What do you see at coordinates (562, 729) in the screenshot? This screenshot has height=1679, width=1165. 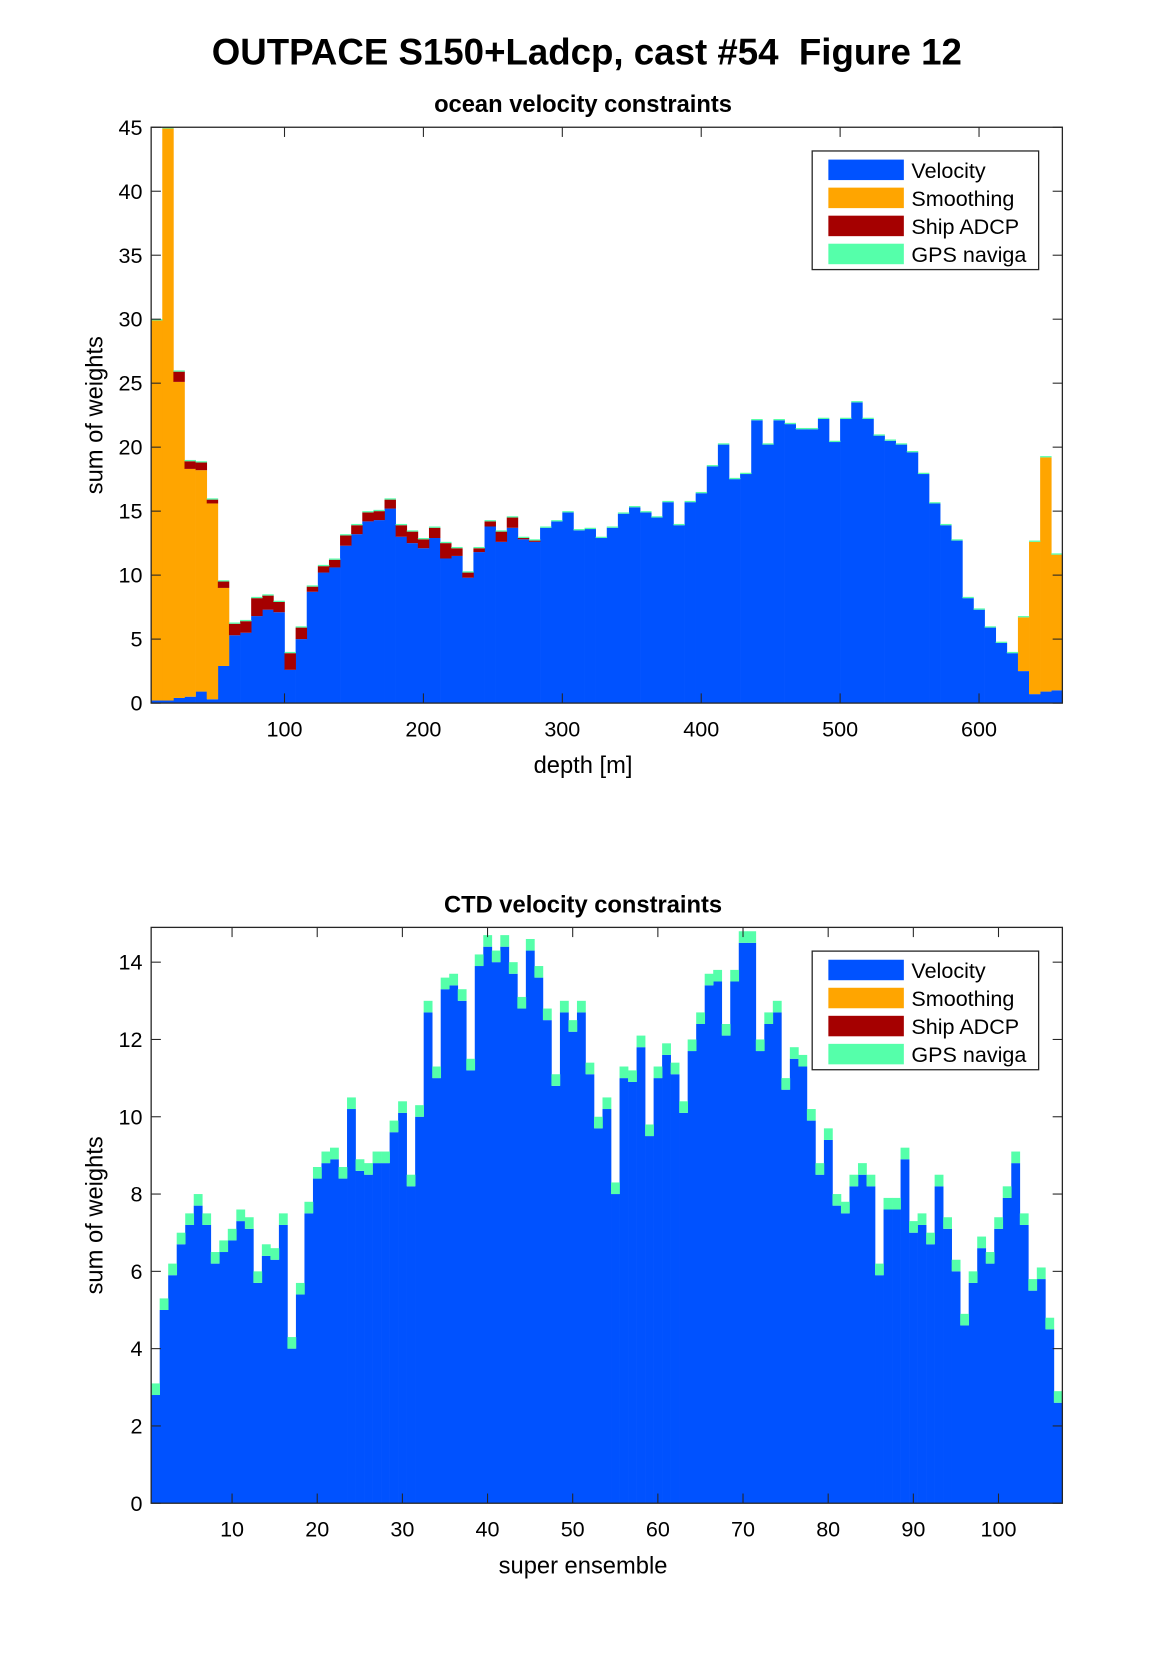 I see `x-tick-label: 300` at bounding box center [562, 729].